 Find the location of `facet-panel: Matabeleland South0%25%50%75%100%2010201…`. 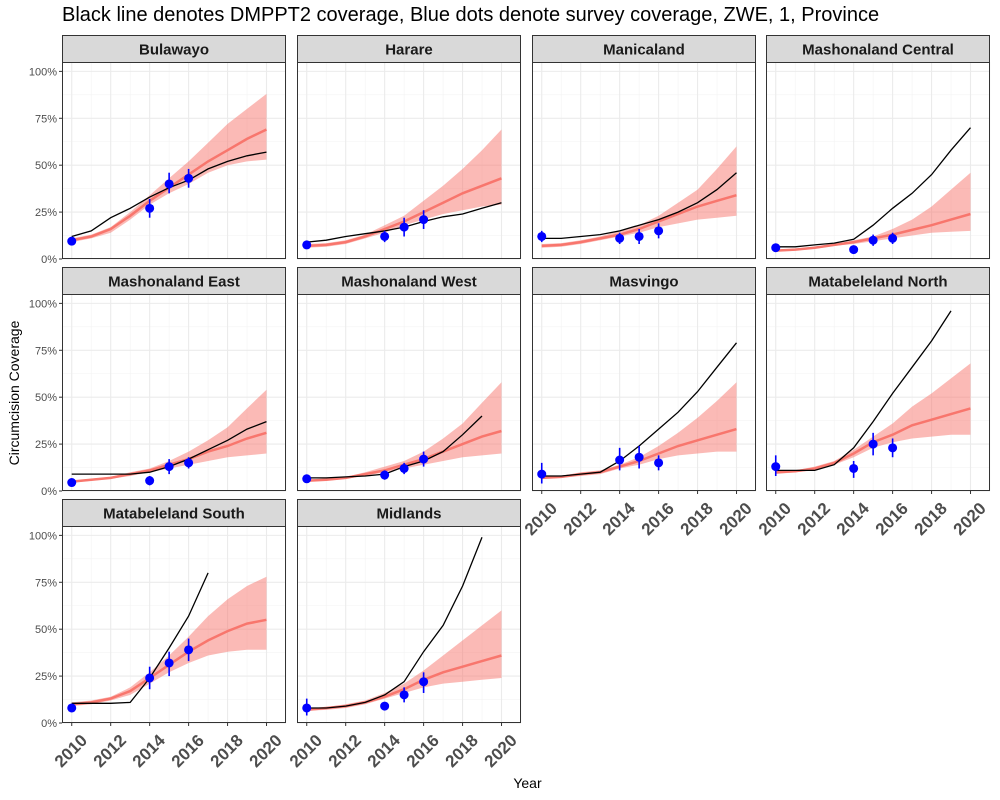

facet-panel: Matabeleland South0%25%50%75%100%2010201… is located at coordinates (158, 635).